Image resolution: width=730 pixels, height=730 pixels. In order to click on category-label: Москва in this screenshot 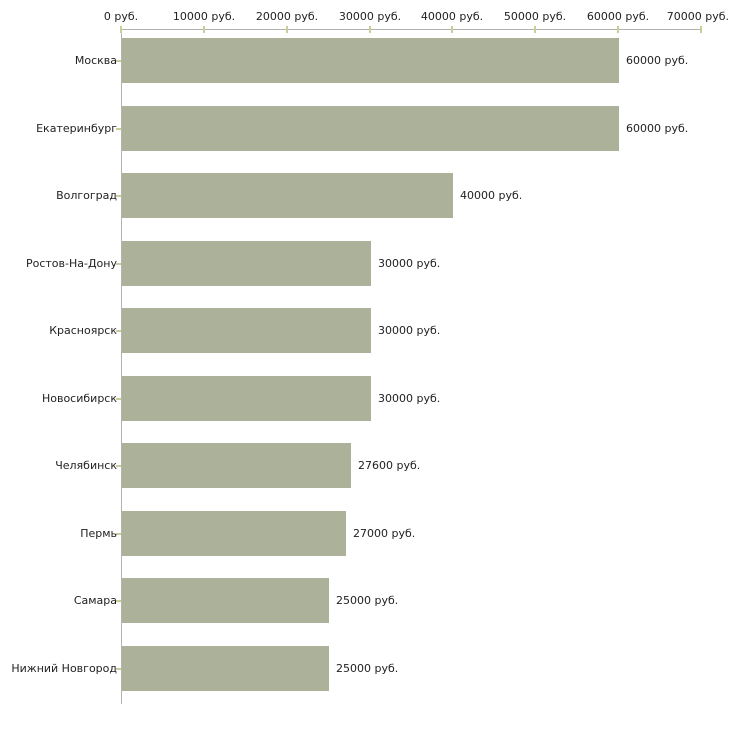, I will do `click(95, 60)`.